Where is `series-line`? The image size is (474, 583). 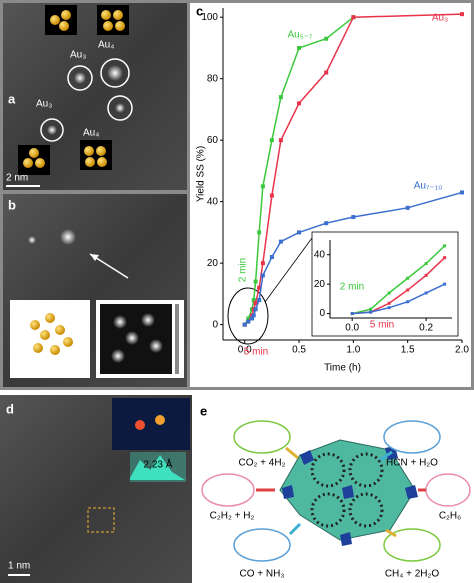
series-line is located at coordinates (399, 280).